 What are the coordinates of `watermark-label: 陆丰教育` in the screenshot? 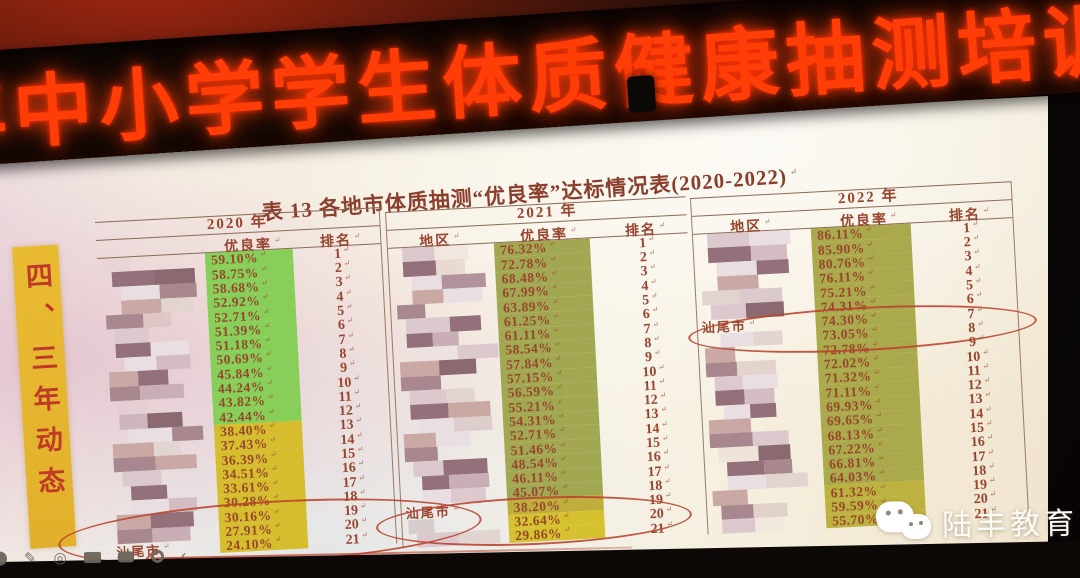 It's located at (1010, 525).